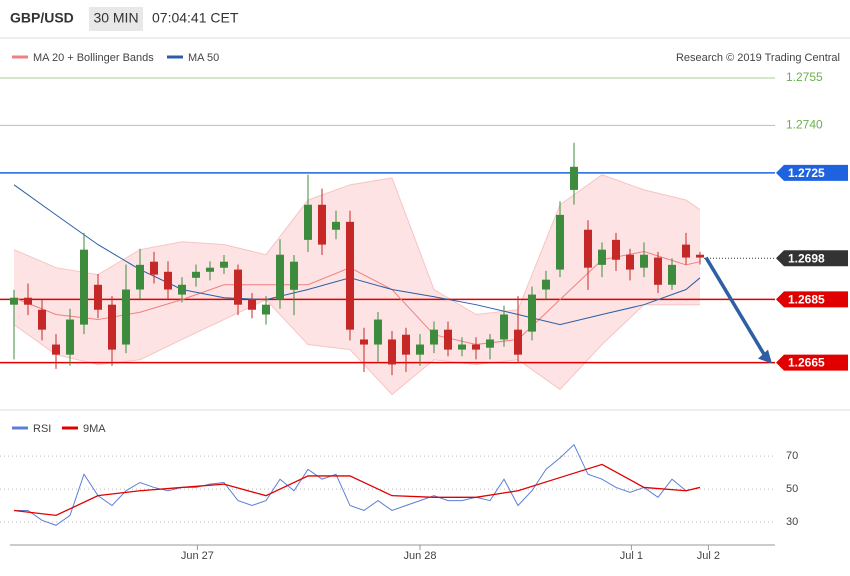 The width and height of the screenshot is (850, 576). I want to click on legend-label: RSI, so click(42, 429).